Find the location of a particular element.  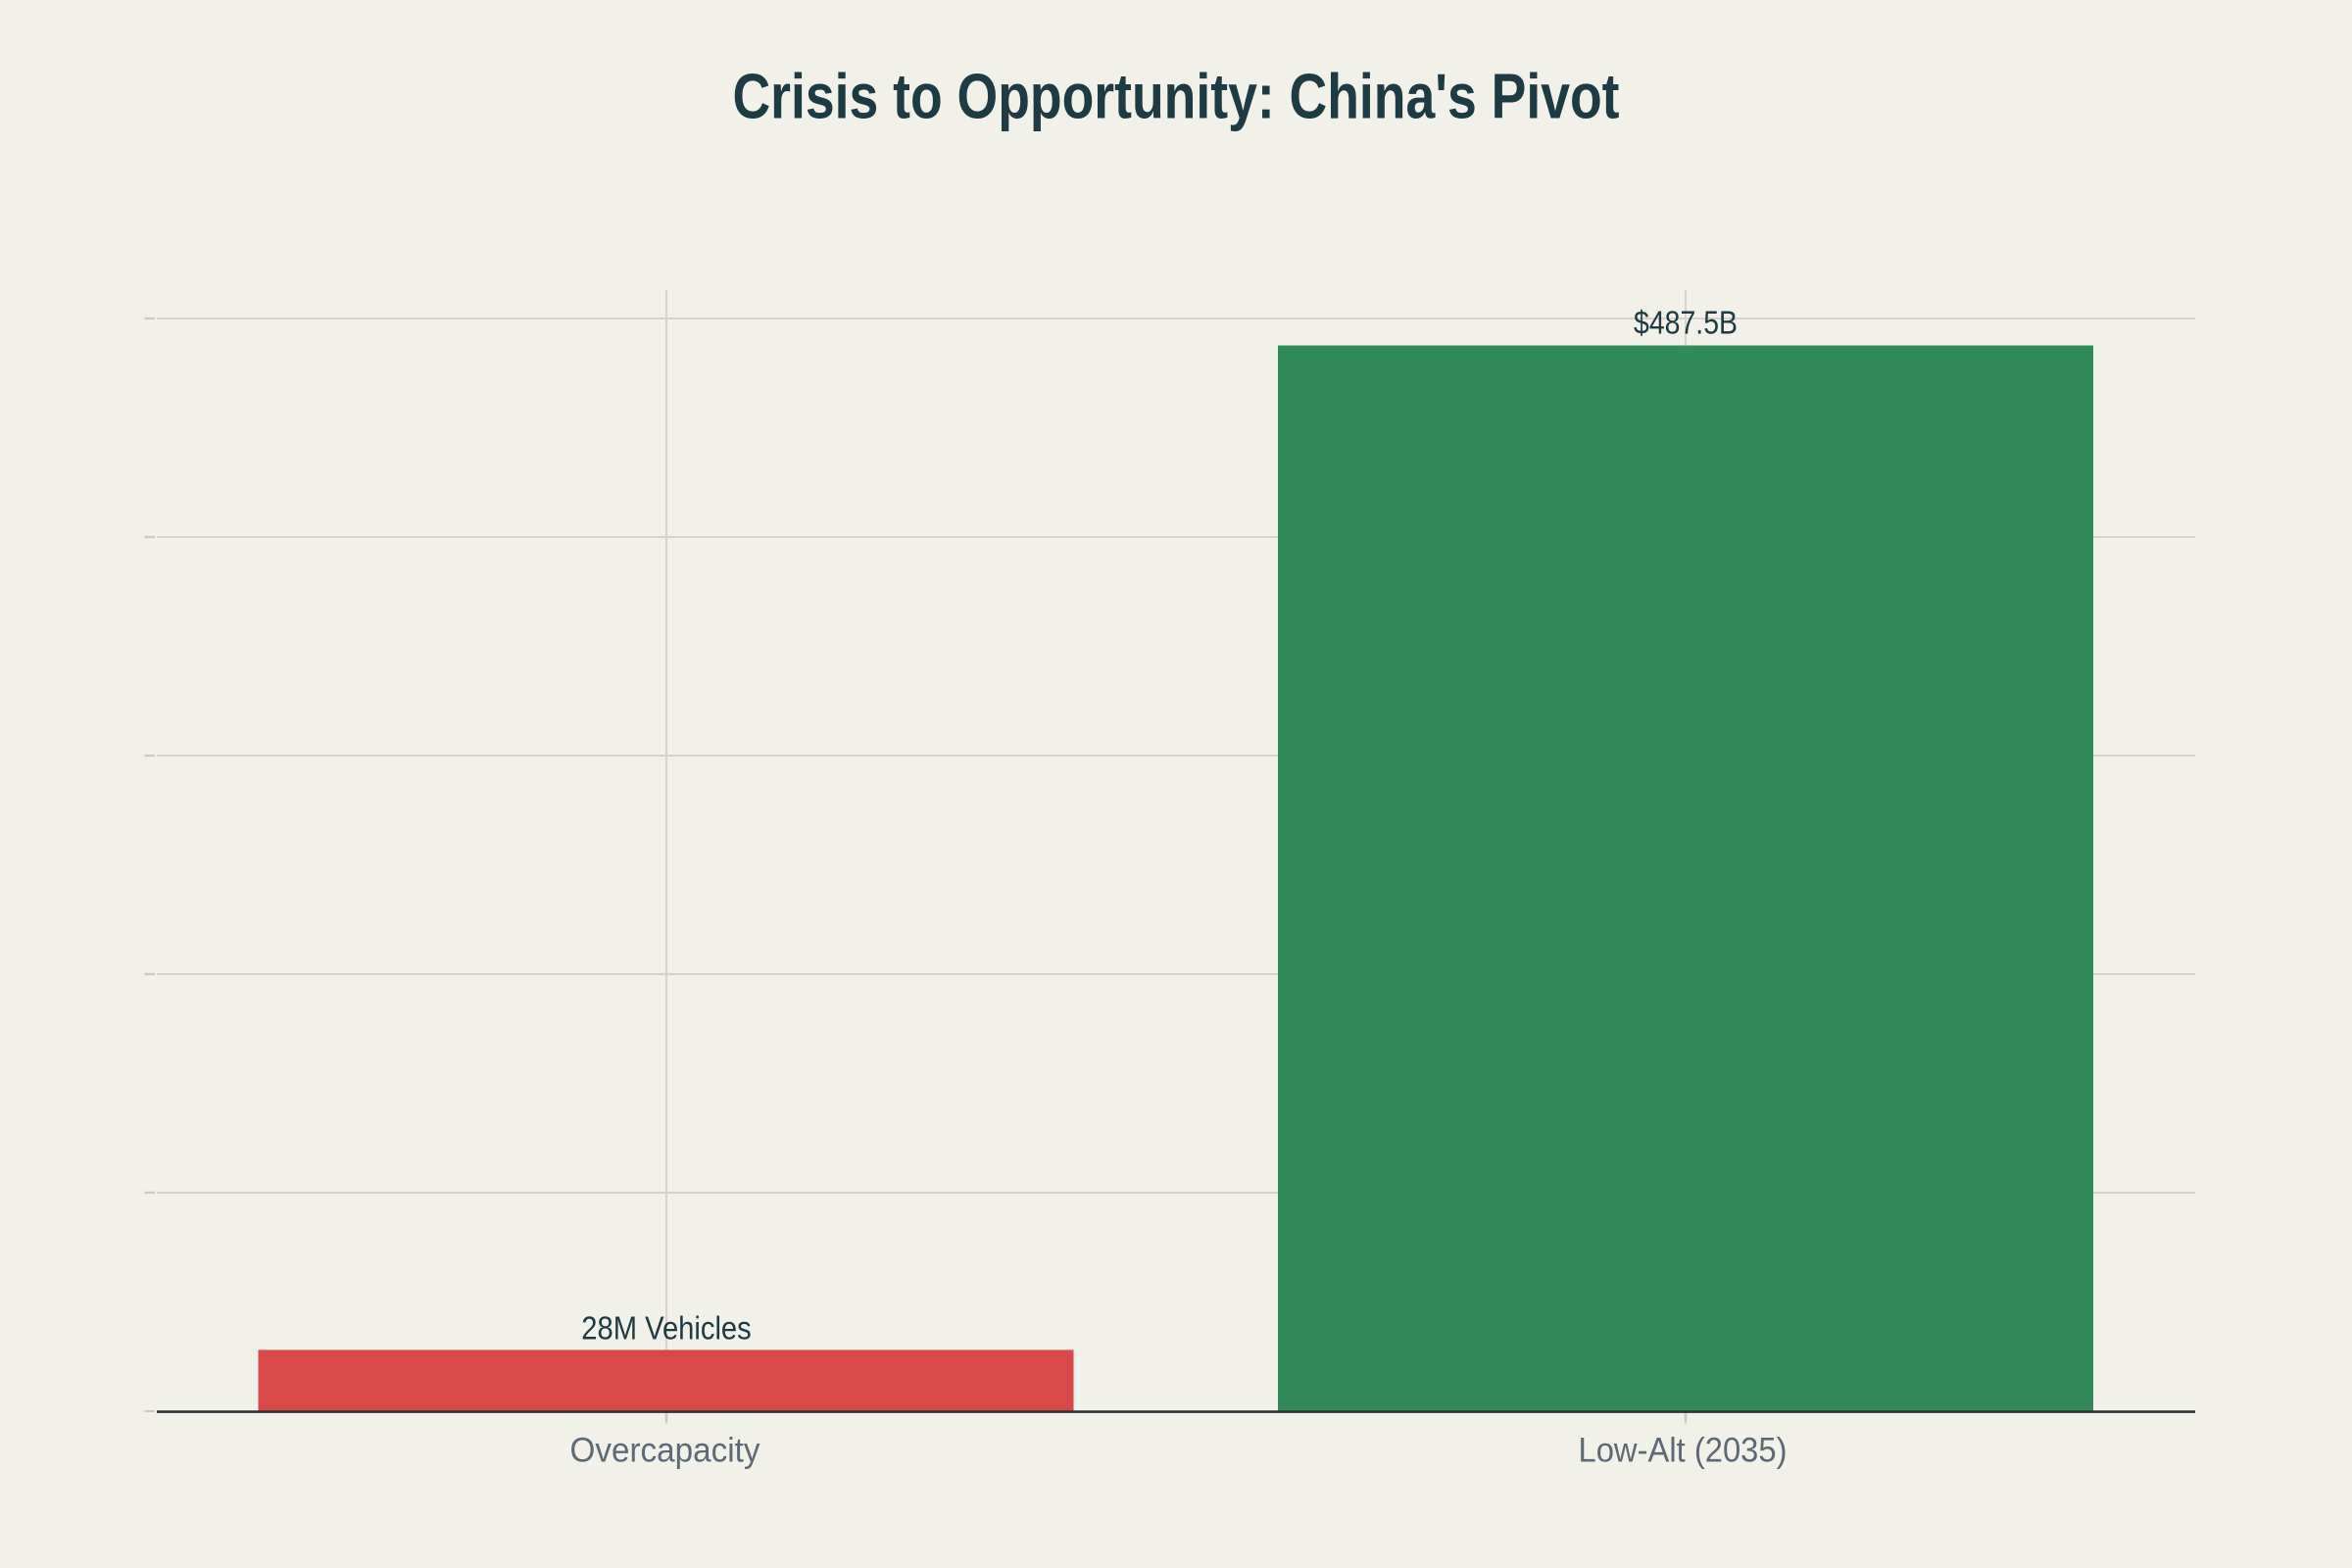

svg-text: Low-Alt (2035) is located at coordinates (1683, 1449).